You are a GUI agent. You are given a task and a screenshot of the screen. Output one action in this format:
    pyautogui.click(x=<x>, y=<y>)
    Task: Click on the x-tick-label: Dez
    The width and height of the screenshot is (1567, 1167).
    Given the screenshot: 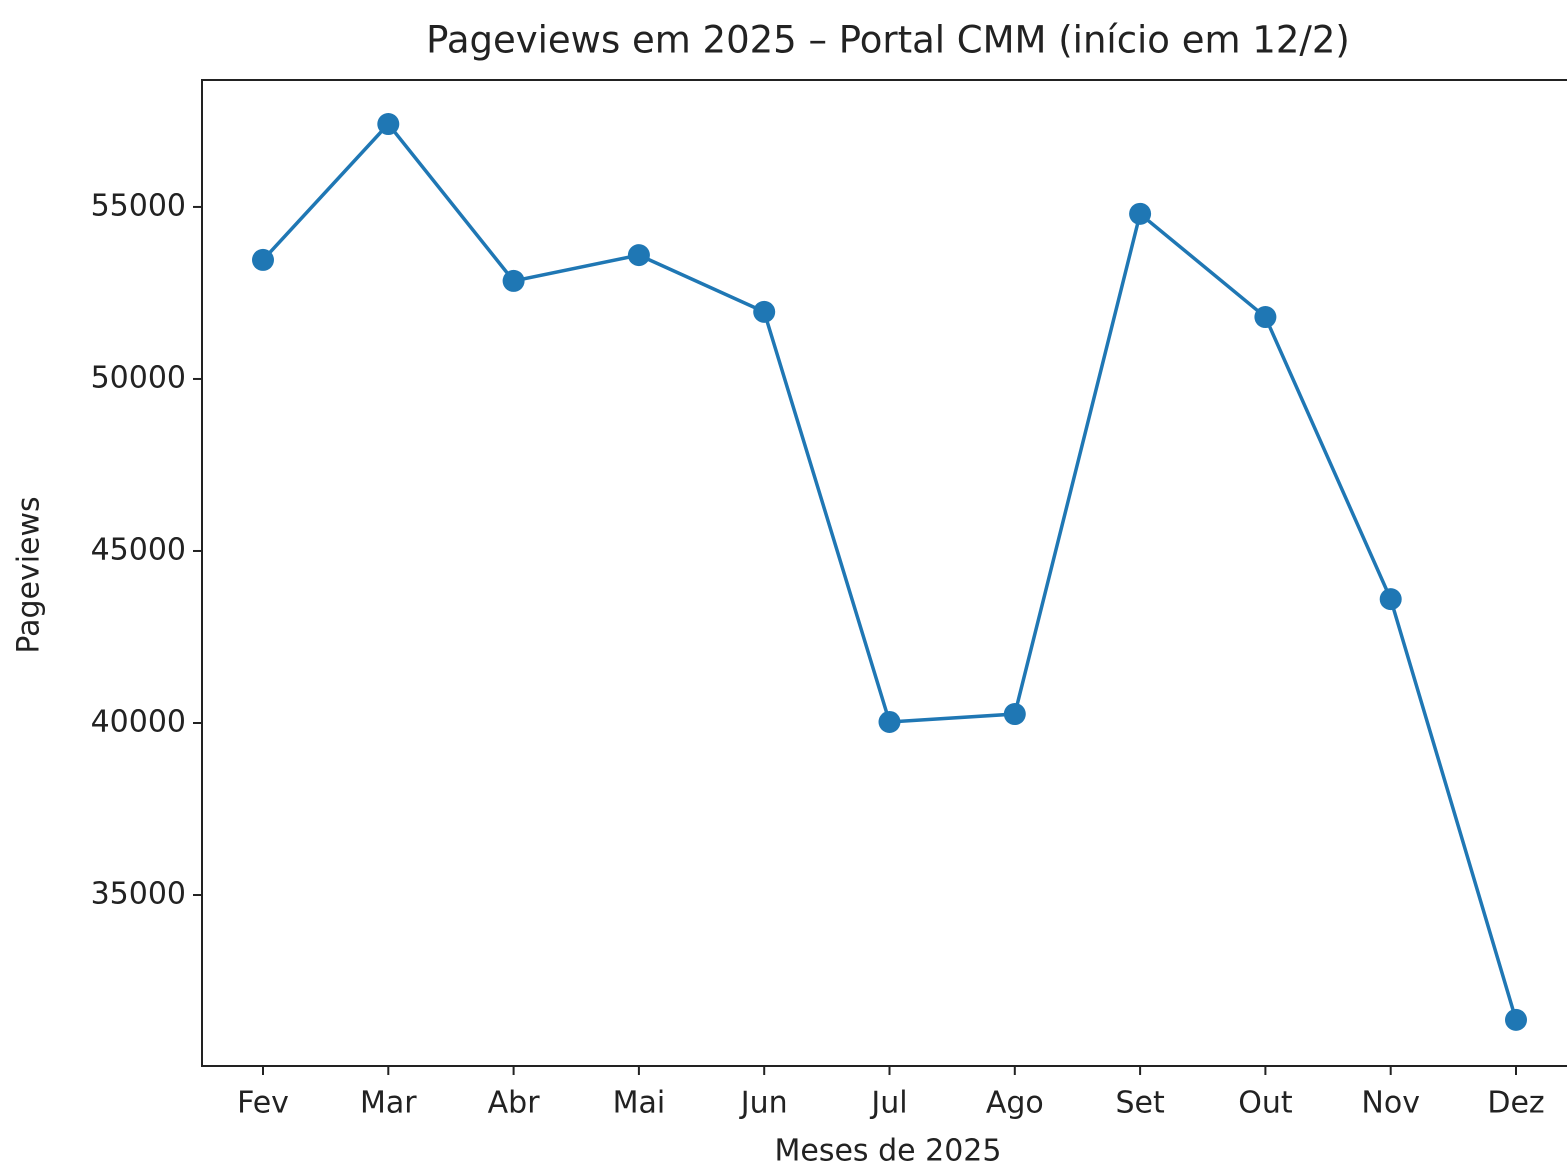 What is the action you would take?
    pyautogui.click(x=1515, y=1103)
    